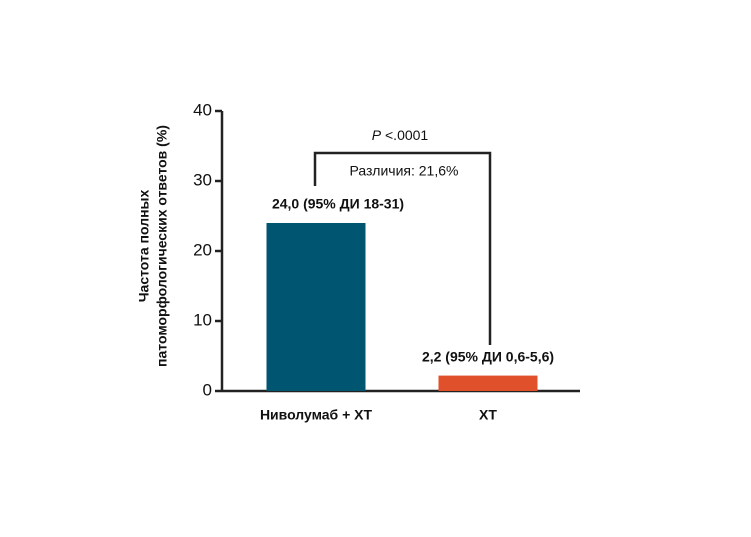 The height and width of the screenshot is (537, 751). I want to click on value-label: 2,2 (95% ДИ 0,6-5,6), so click(488, 356).